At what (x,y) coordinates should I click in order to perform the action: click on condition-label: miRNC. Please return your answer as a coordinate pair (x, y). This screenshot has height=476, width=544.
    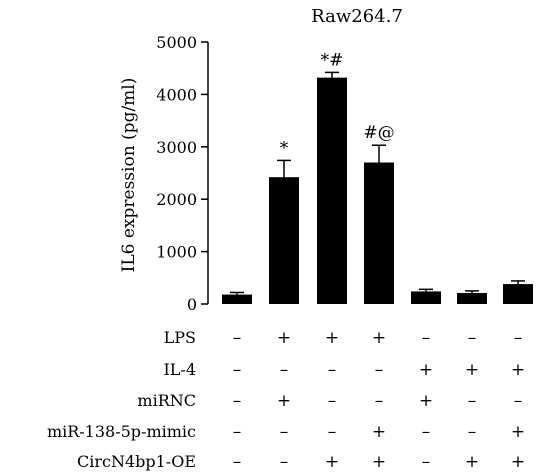
    Looking at the image, I should click on (166, 400).